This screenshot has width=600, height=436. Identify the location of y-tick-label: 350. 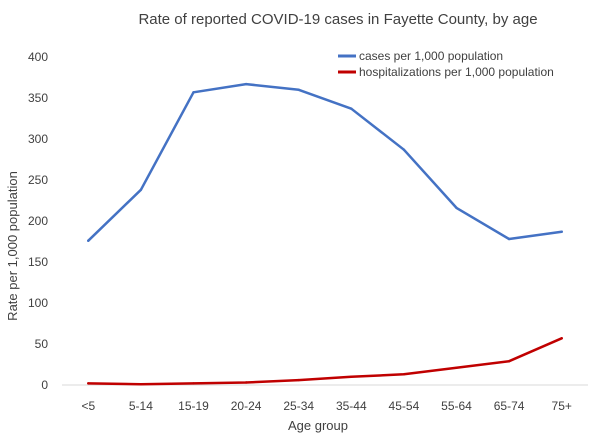
(38, 98).